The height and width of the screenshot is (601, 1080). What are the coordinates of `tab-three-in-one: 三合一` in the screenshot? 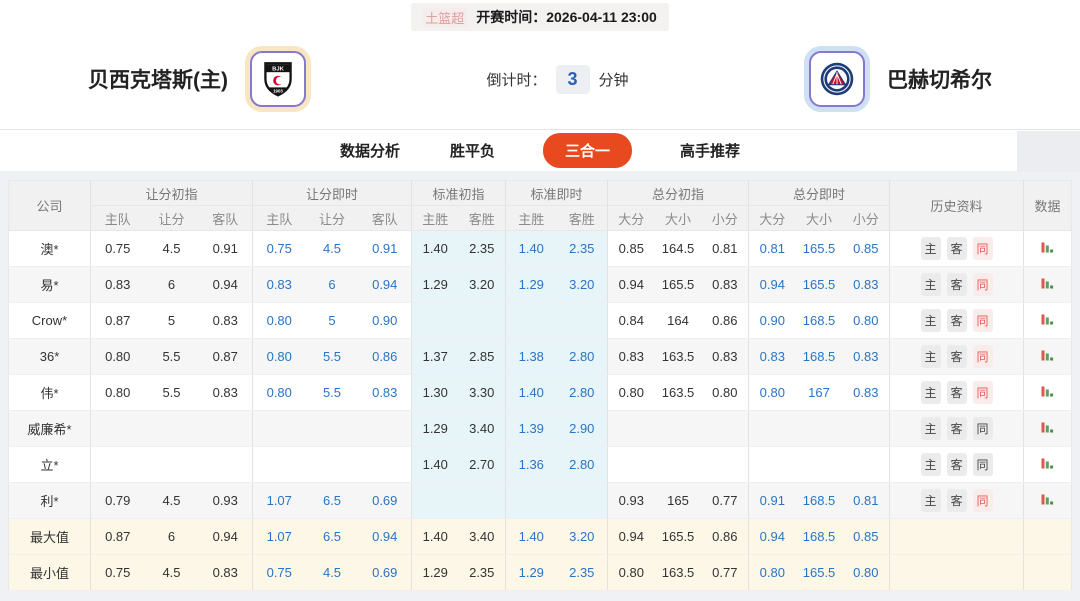 It's located at (588, 150).